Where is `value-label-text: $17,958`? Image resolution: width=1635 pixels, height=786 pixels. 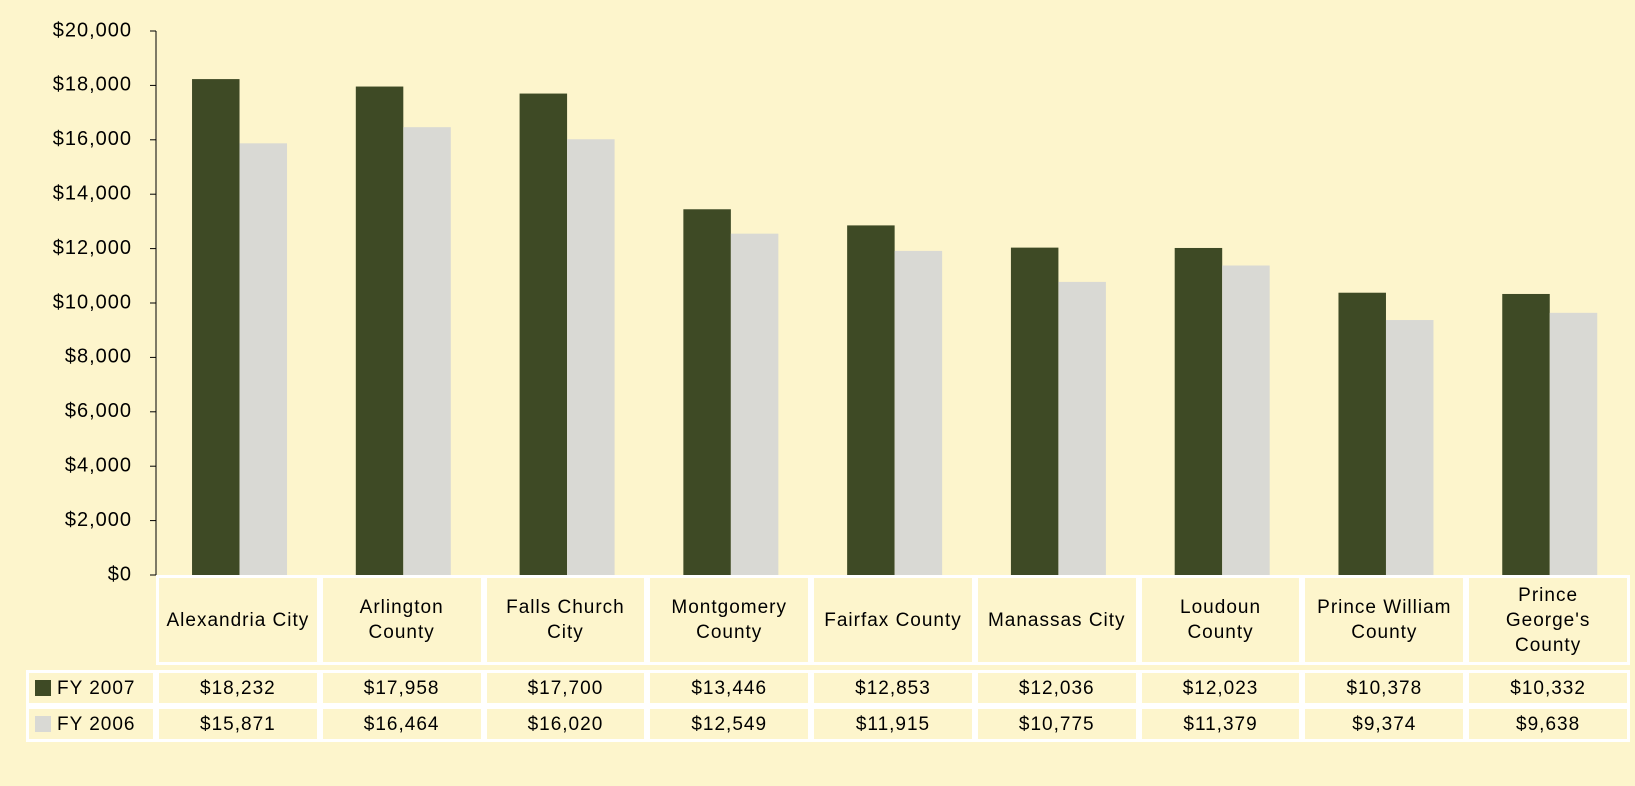 value-label-text: $17,958 is located at coordinates (401, 688).